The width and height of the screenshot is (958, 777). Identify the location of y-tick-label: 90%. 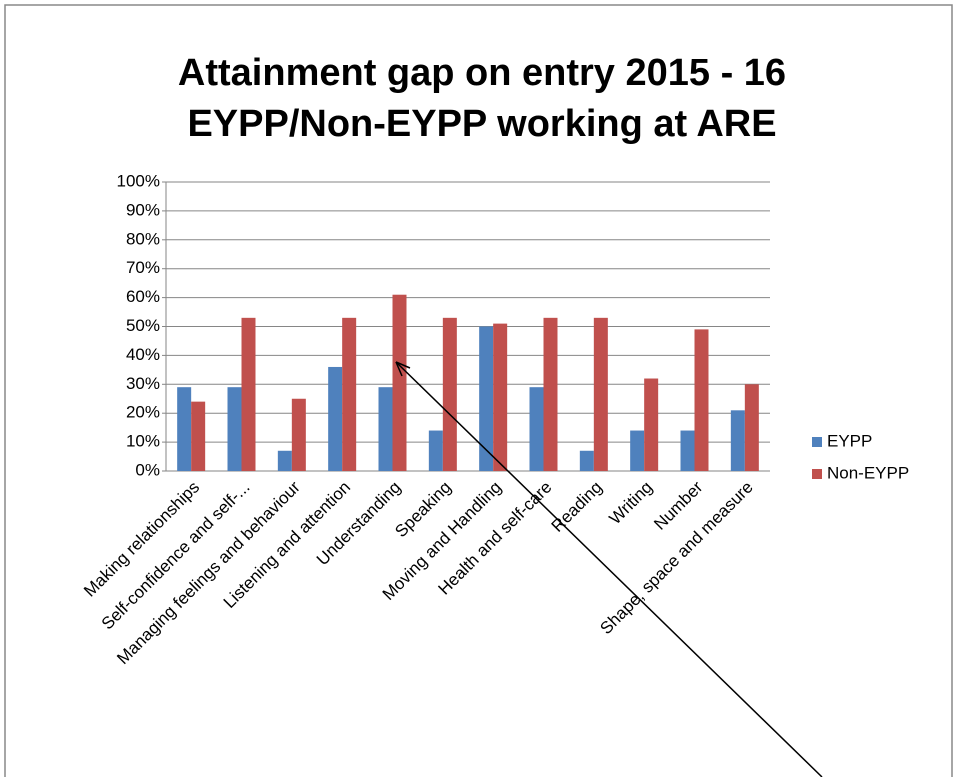
(143, 209).